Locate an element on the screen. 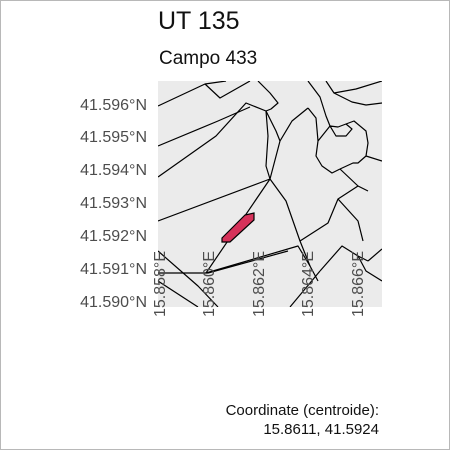 This screenshot has width=450, height=450. y-tick-label: 41.595°N is located at coordinates (113, 137).